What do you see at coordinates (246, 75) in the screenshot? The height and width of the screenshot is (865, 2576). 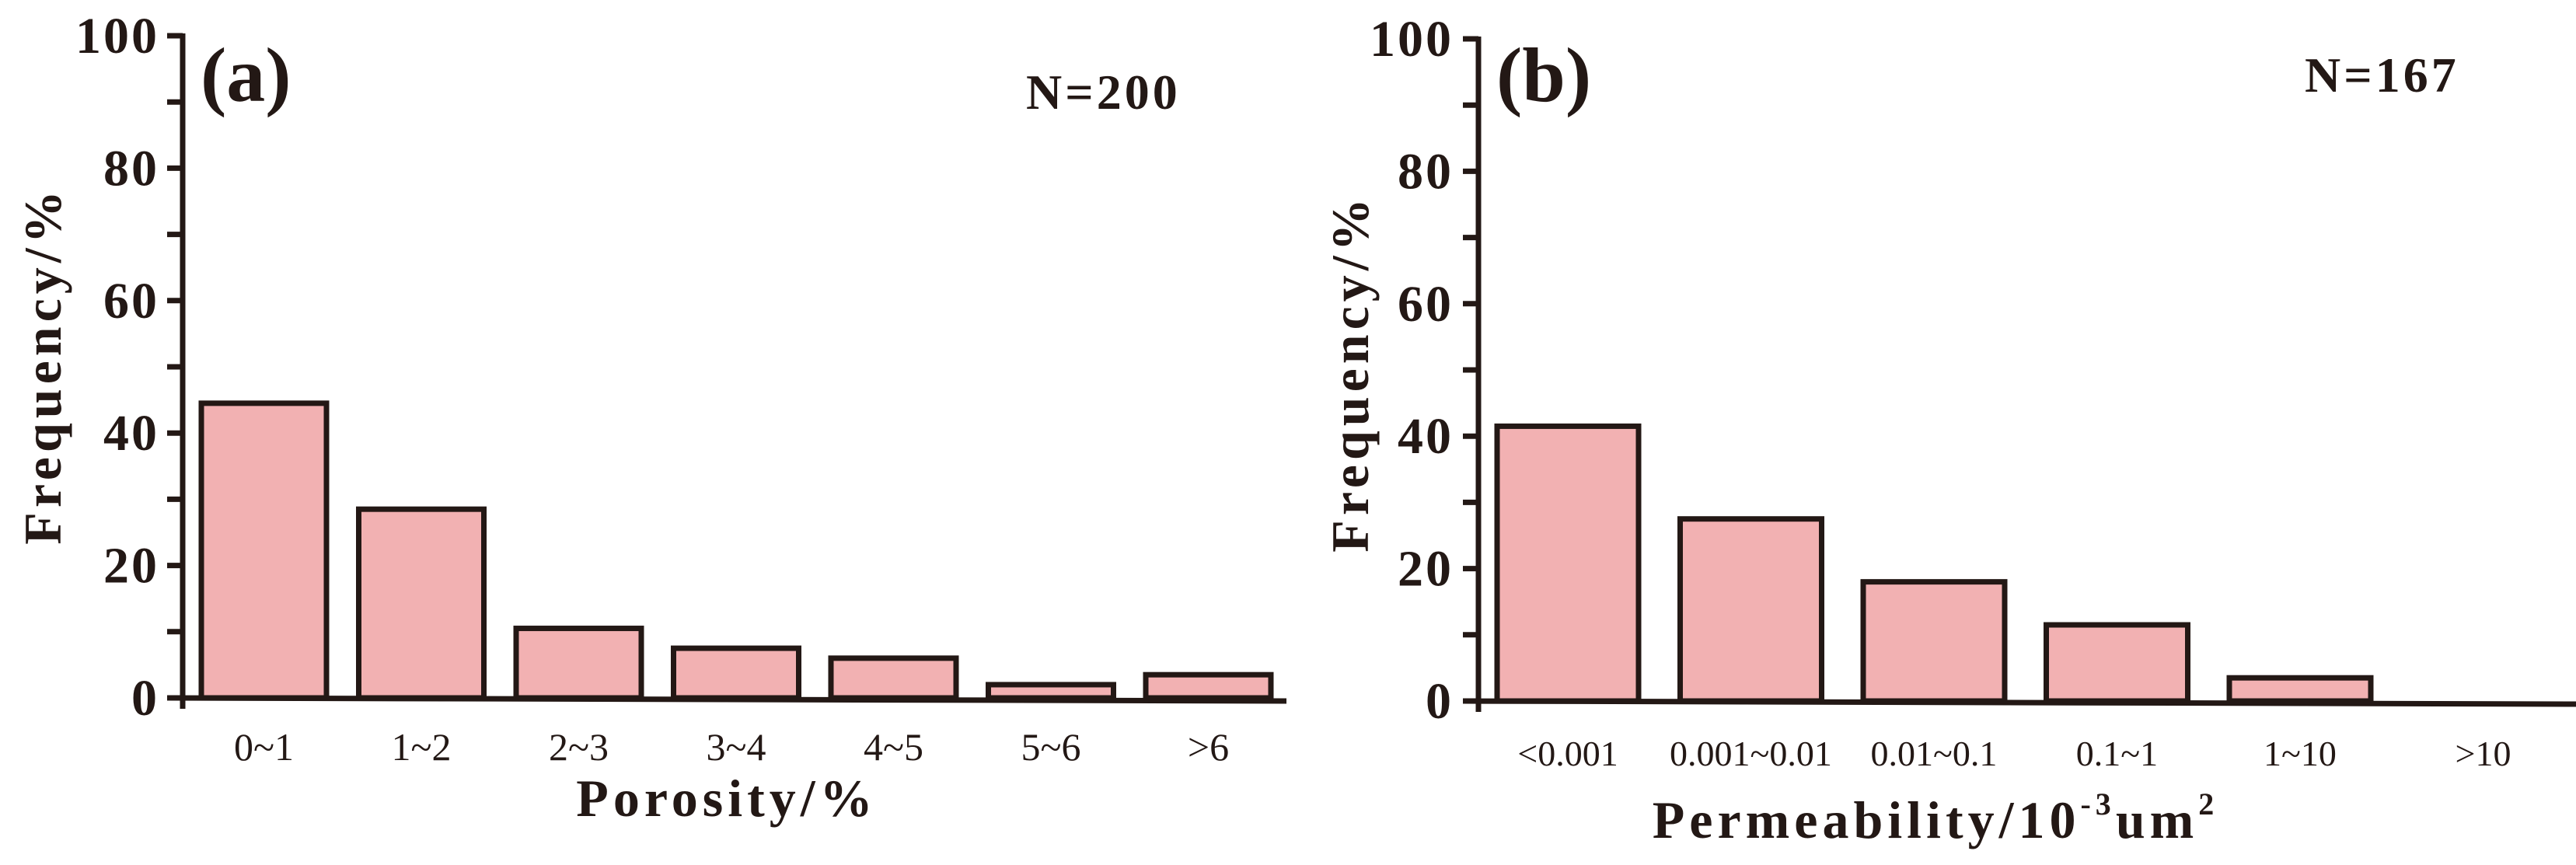 I see `panel-tag: (a)` at bounding box center [246, 75].